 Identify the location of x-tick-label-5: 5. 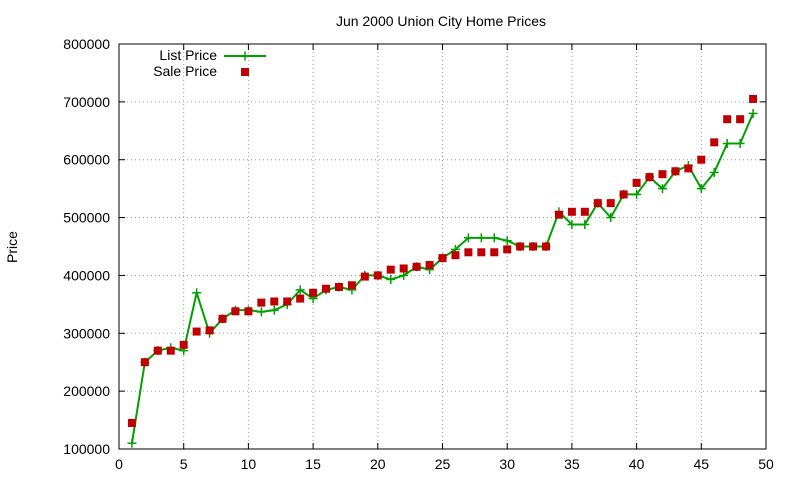
(184, 464).